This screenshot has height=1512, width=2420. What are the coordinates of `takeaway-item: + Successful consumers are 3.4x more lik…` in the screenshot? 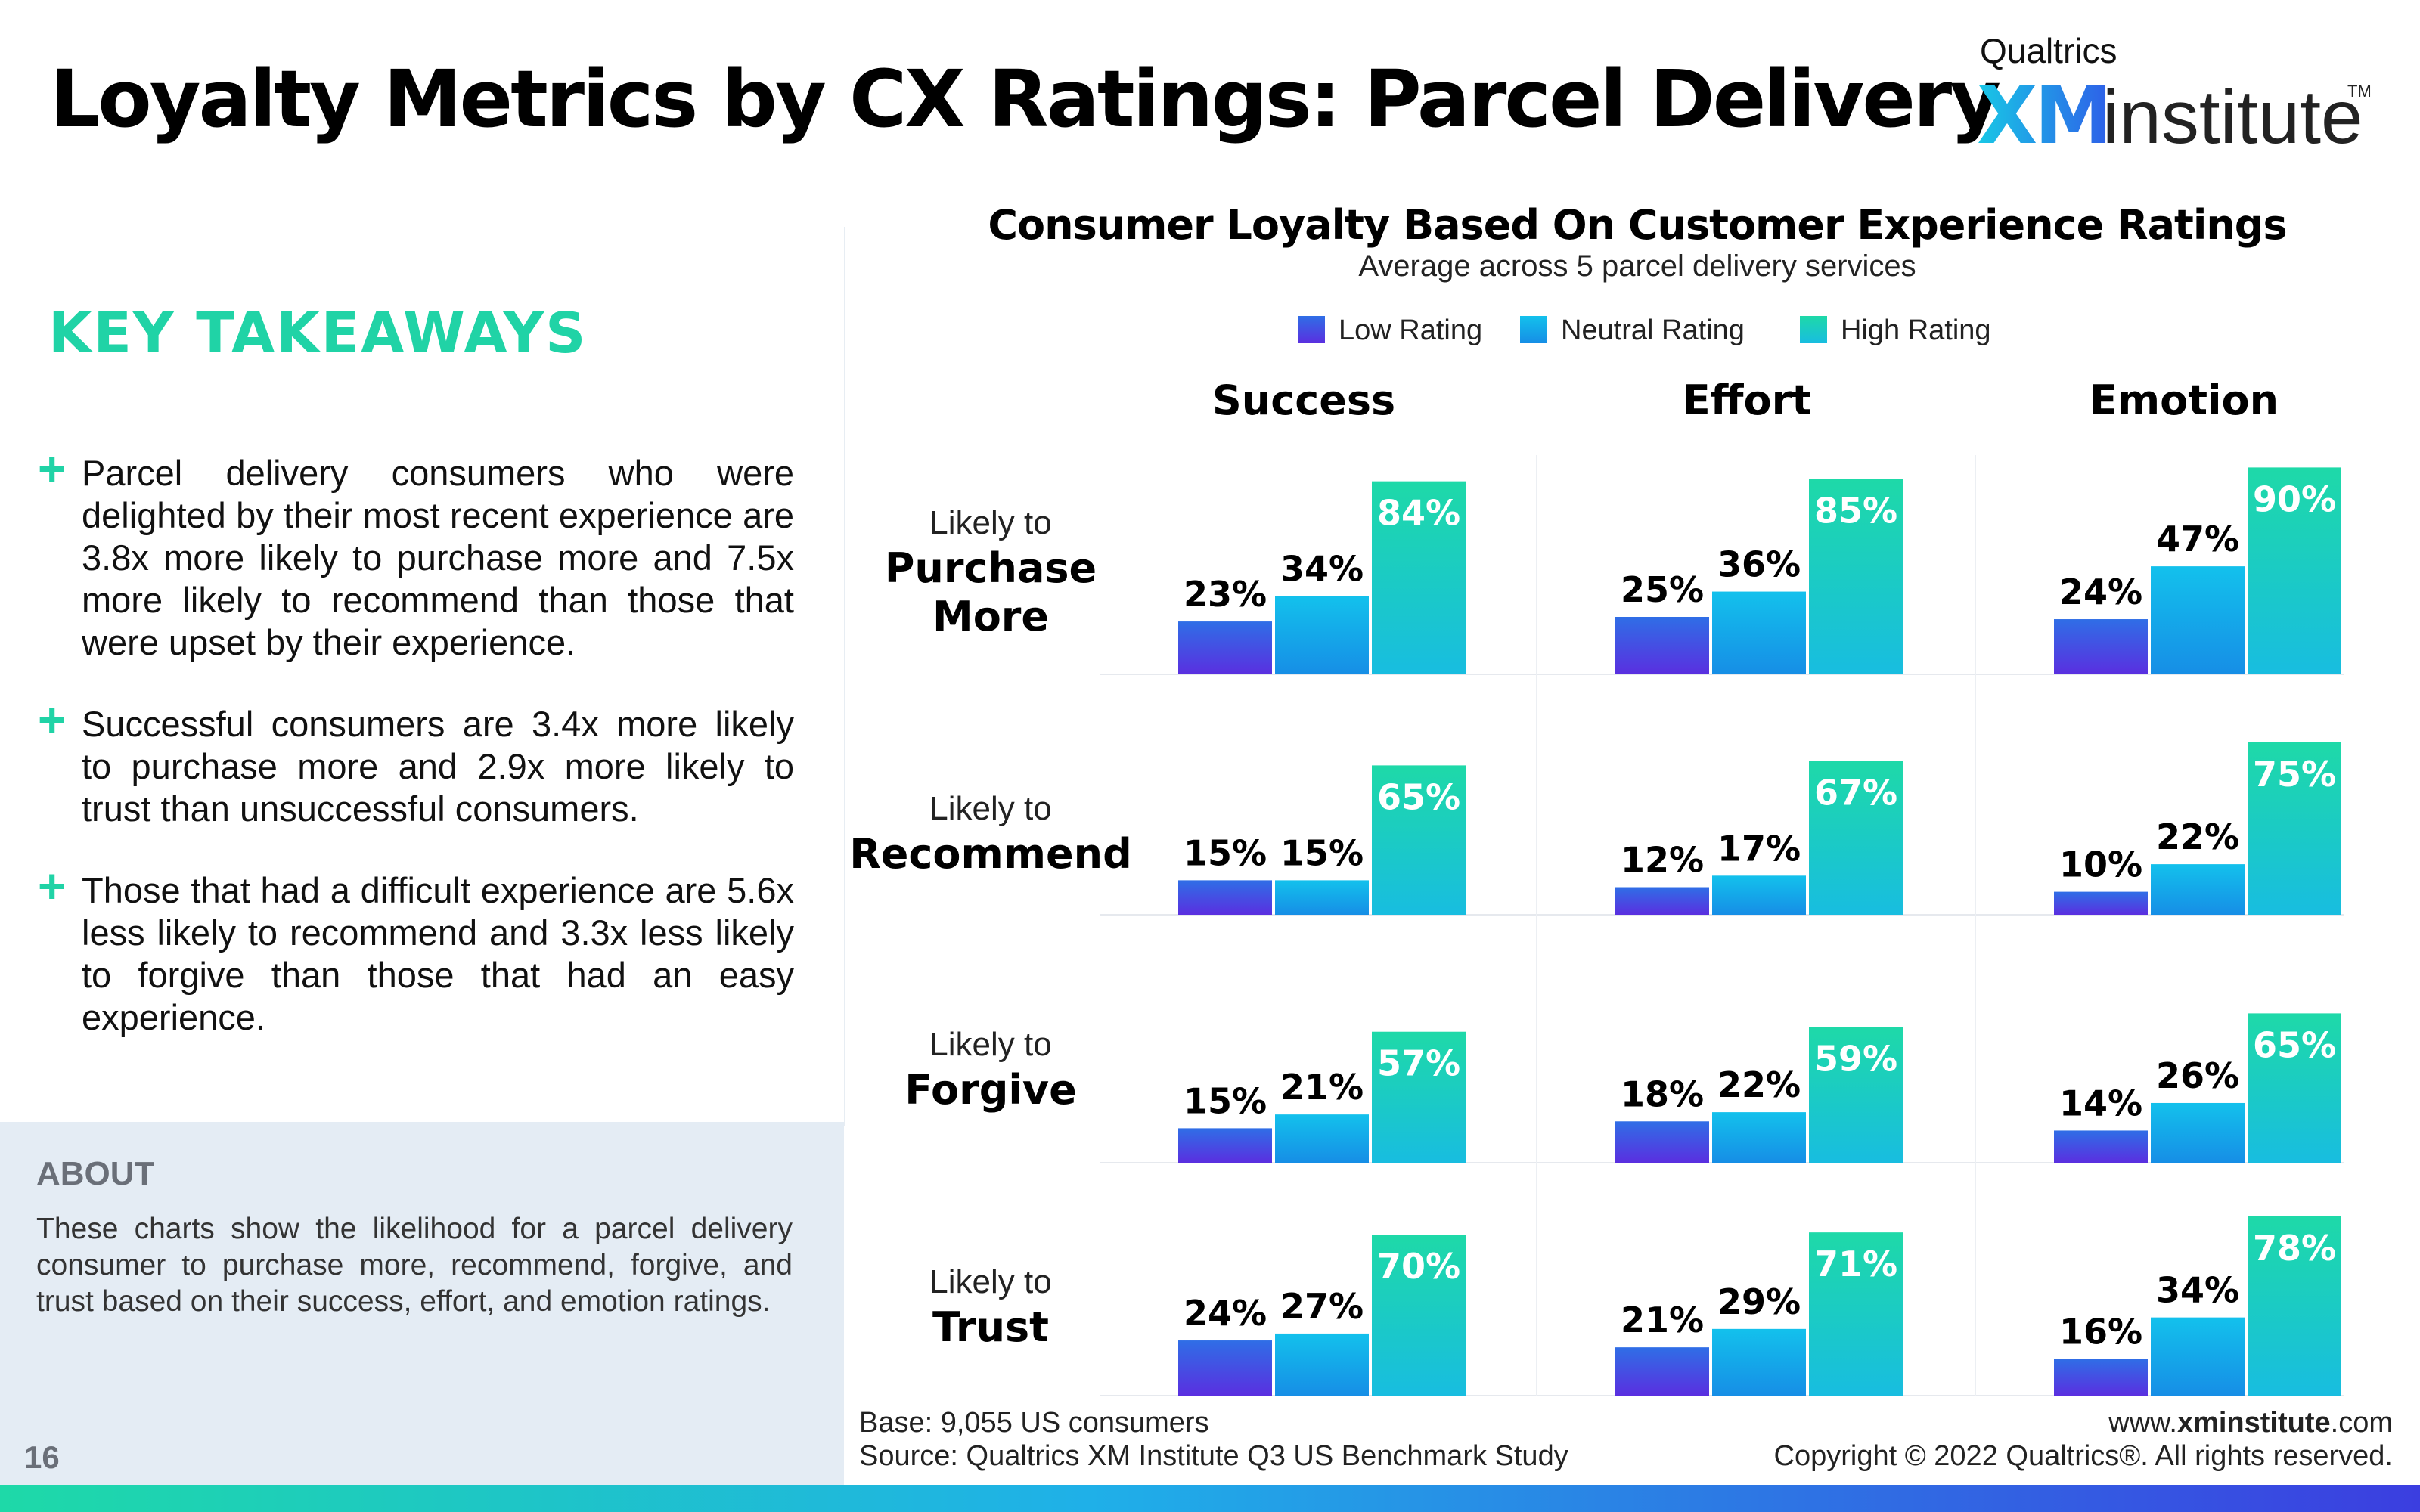 It's located at (416, 763).